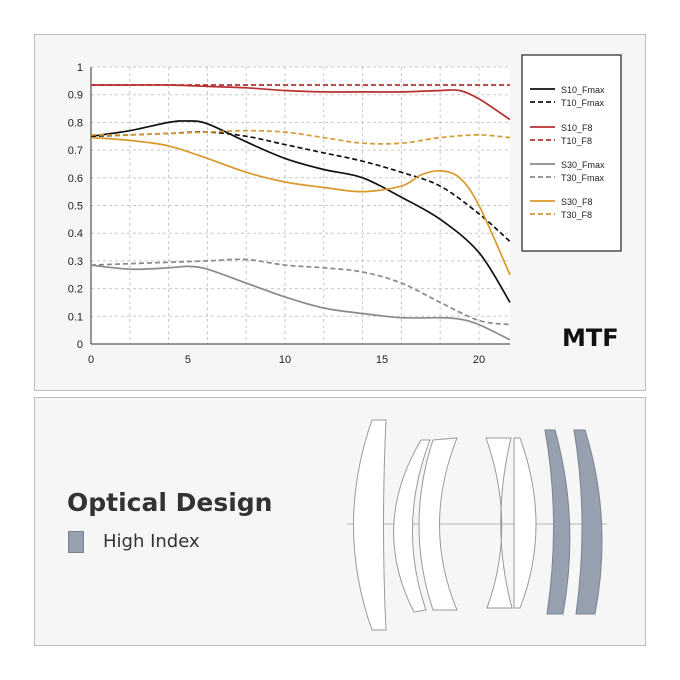 The image size is (680, 680). I want to click on optical-design-title: Optical Design, so click(170, 502).